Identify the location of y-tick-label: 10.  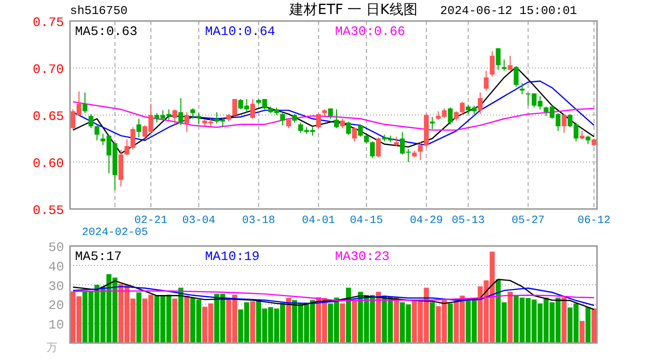
(56, 325).